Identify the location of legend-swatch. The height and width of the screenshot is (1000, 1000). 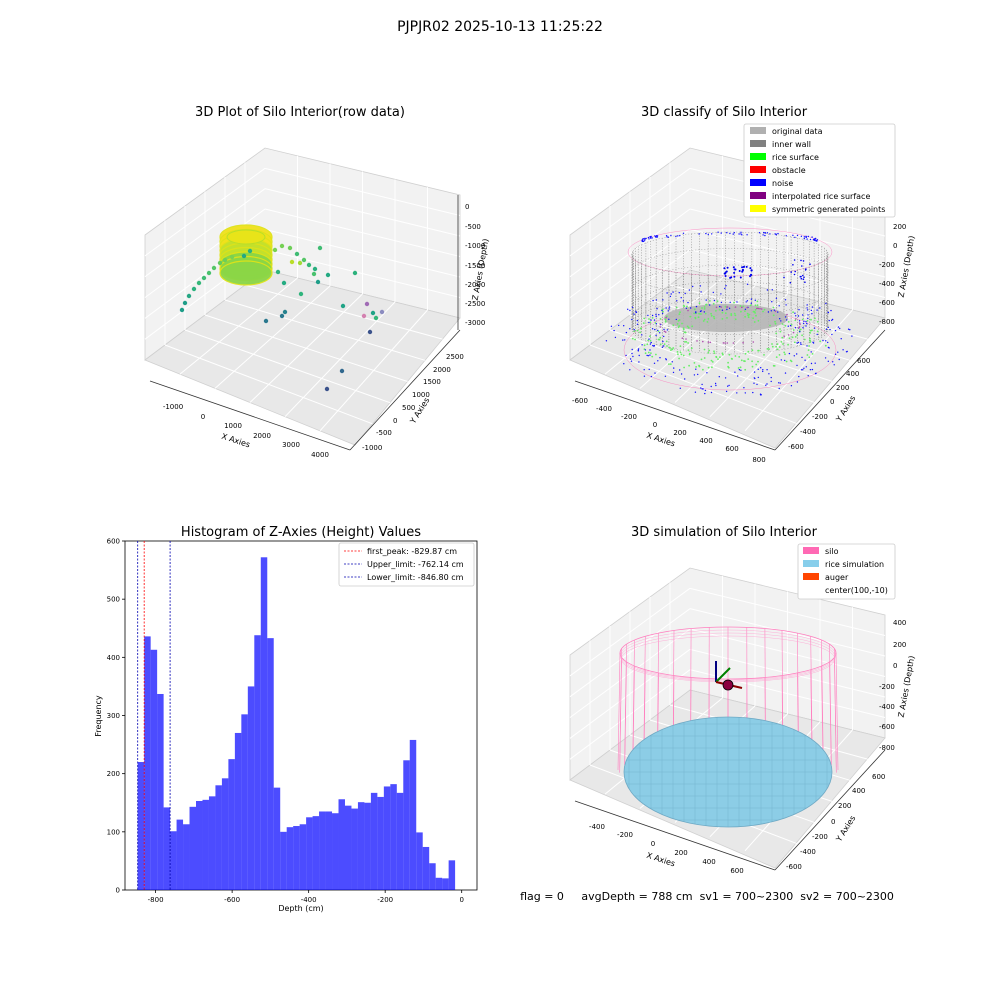
(758, 130).